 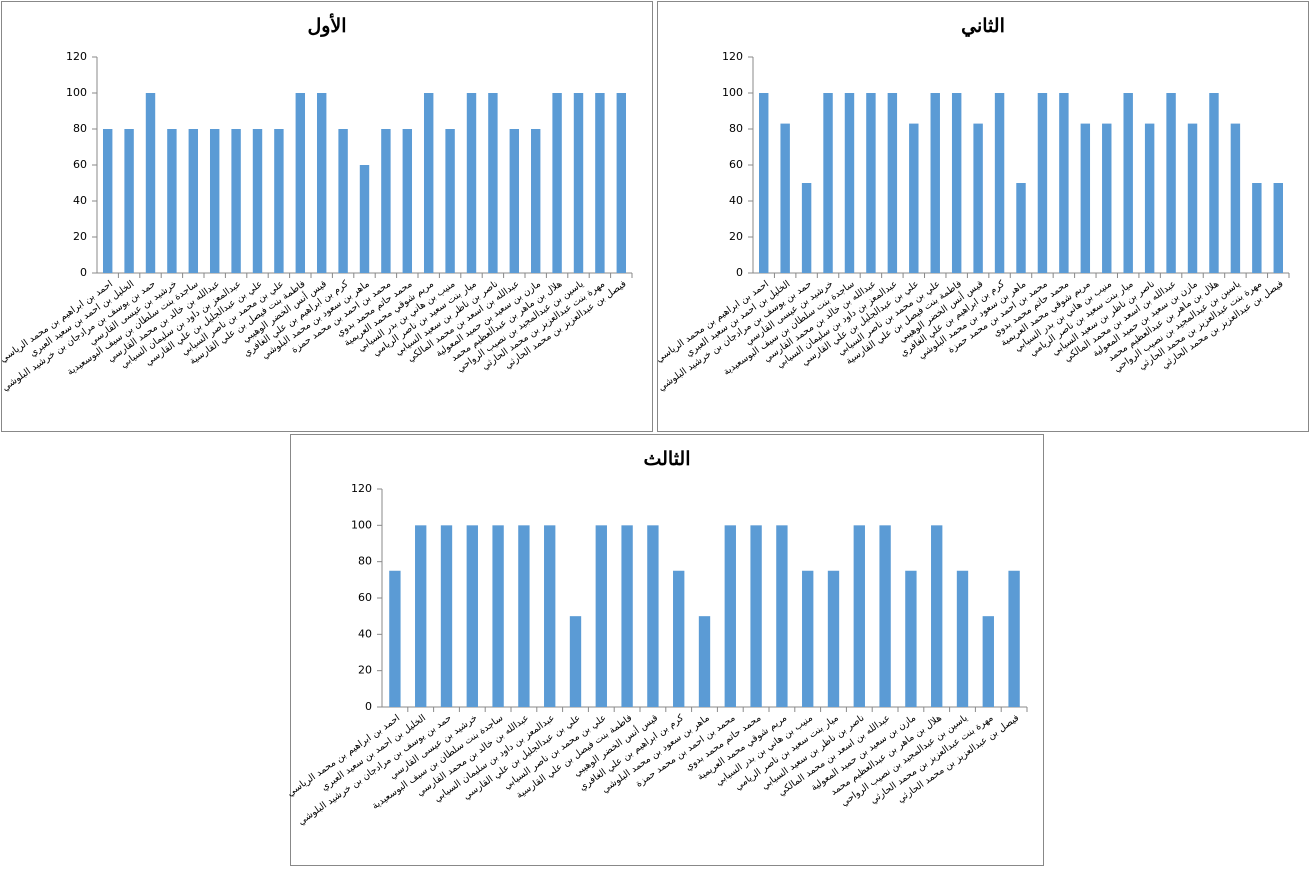 I want to click on chart-title: الثاني, so click(x=983, y=26).